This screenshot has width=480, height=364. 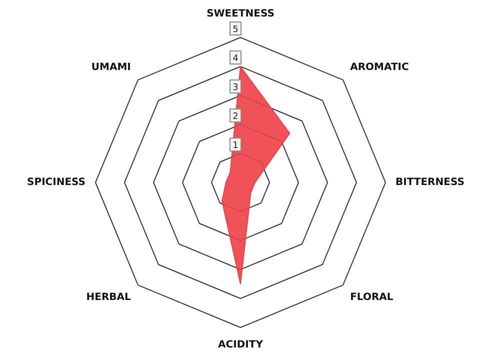 I want to click on spoke-label: SWEETNESS, so click(x=240, y=14).